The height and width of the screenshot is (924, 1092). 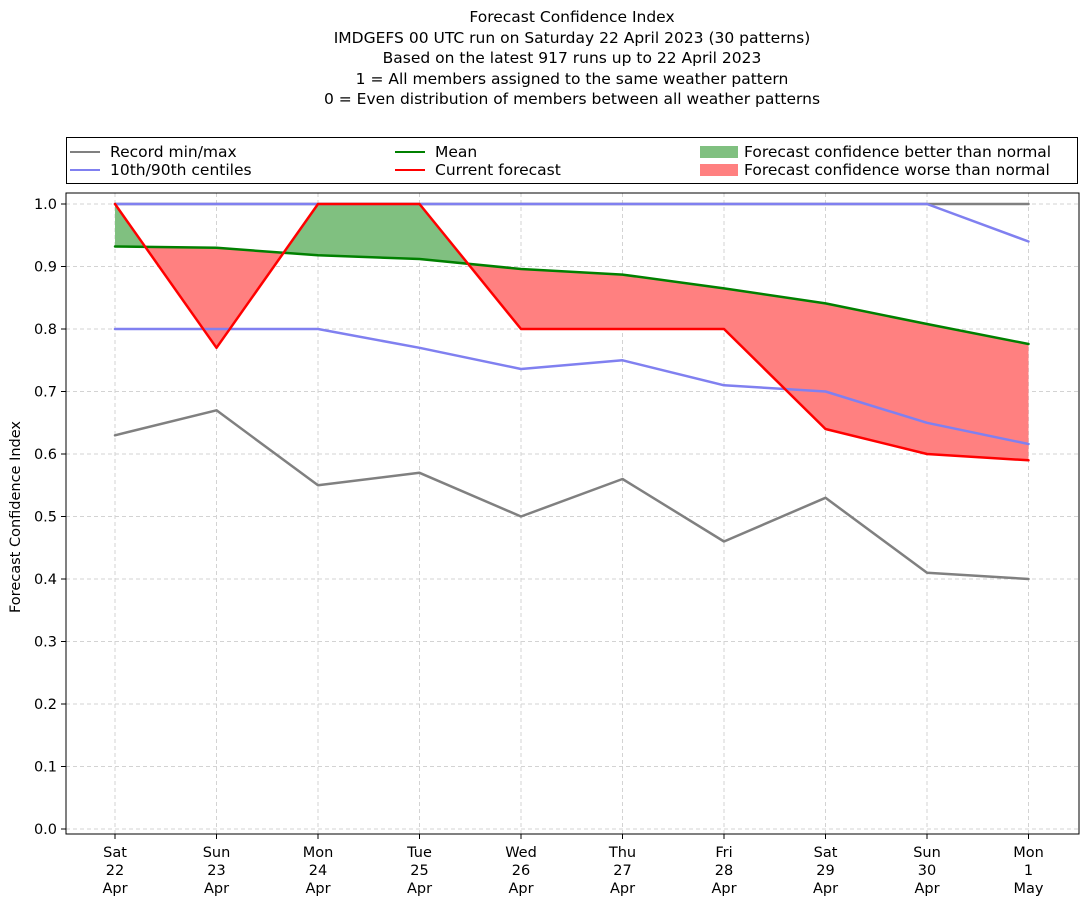 What do you see at coordinates (897, 170) in the screenshot?
I see `legend-label-worse: Forecast confidence worse than normal` at bounding box center [897, 170].